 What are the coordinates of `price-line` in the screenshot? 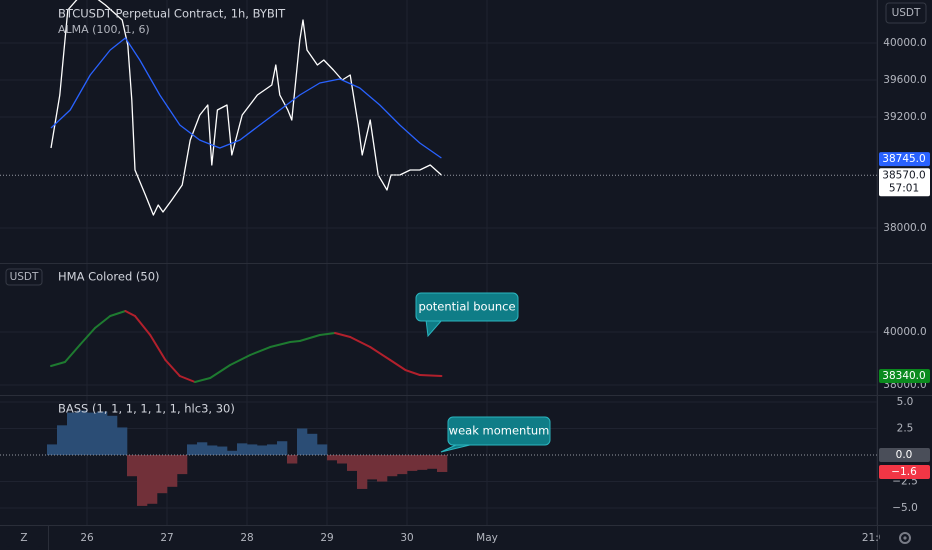 It's located at (246, 98).